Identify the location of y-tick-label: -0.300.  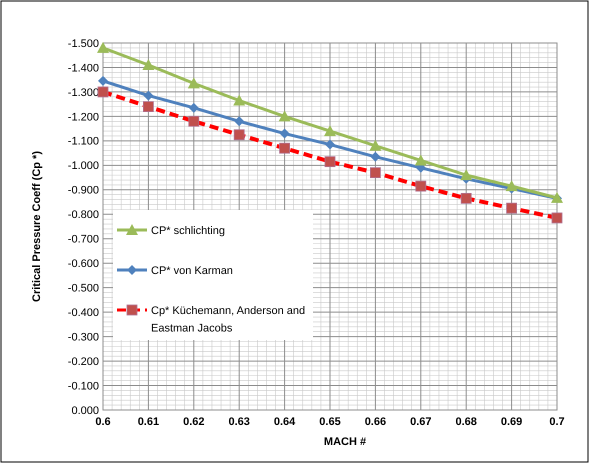
(83, 337).